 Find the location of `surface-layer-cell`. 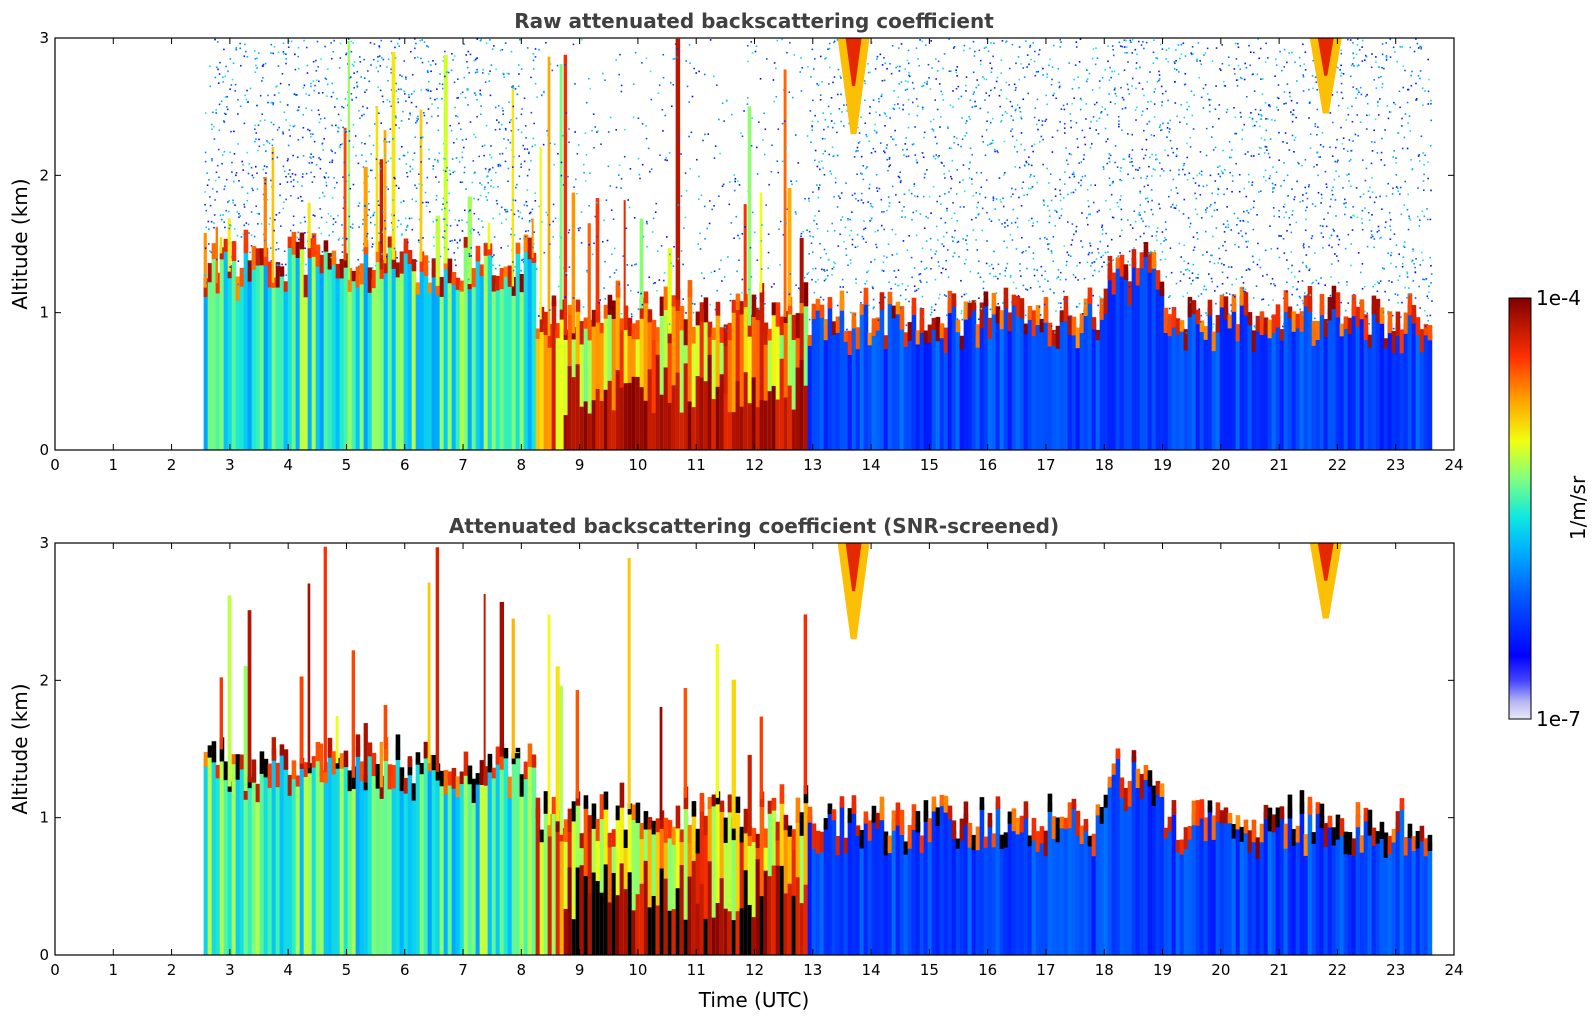

surface-layer-cell is located at coordinates (754, 413).